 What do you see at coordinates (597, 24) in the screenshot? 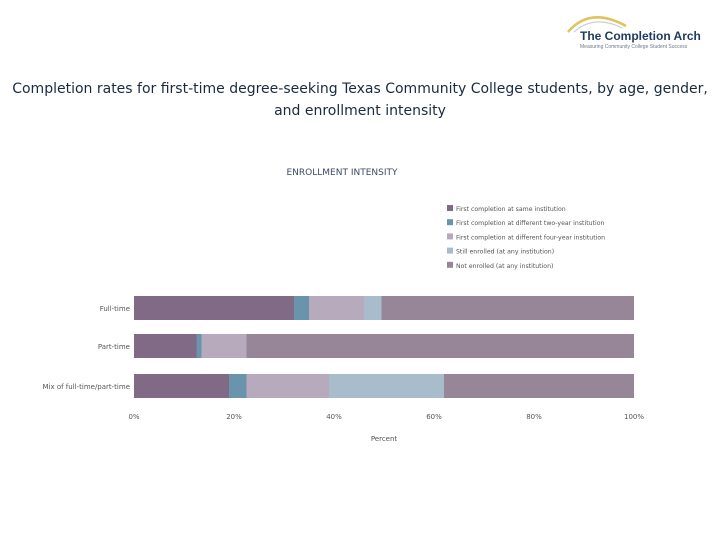
I see `logo-arc-icon` at bounding box center [597, 24].